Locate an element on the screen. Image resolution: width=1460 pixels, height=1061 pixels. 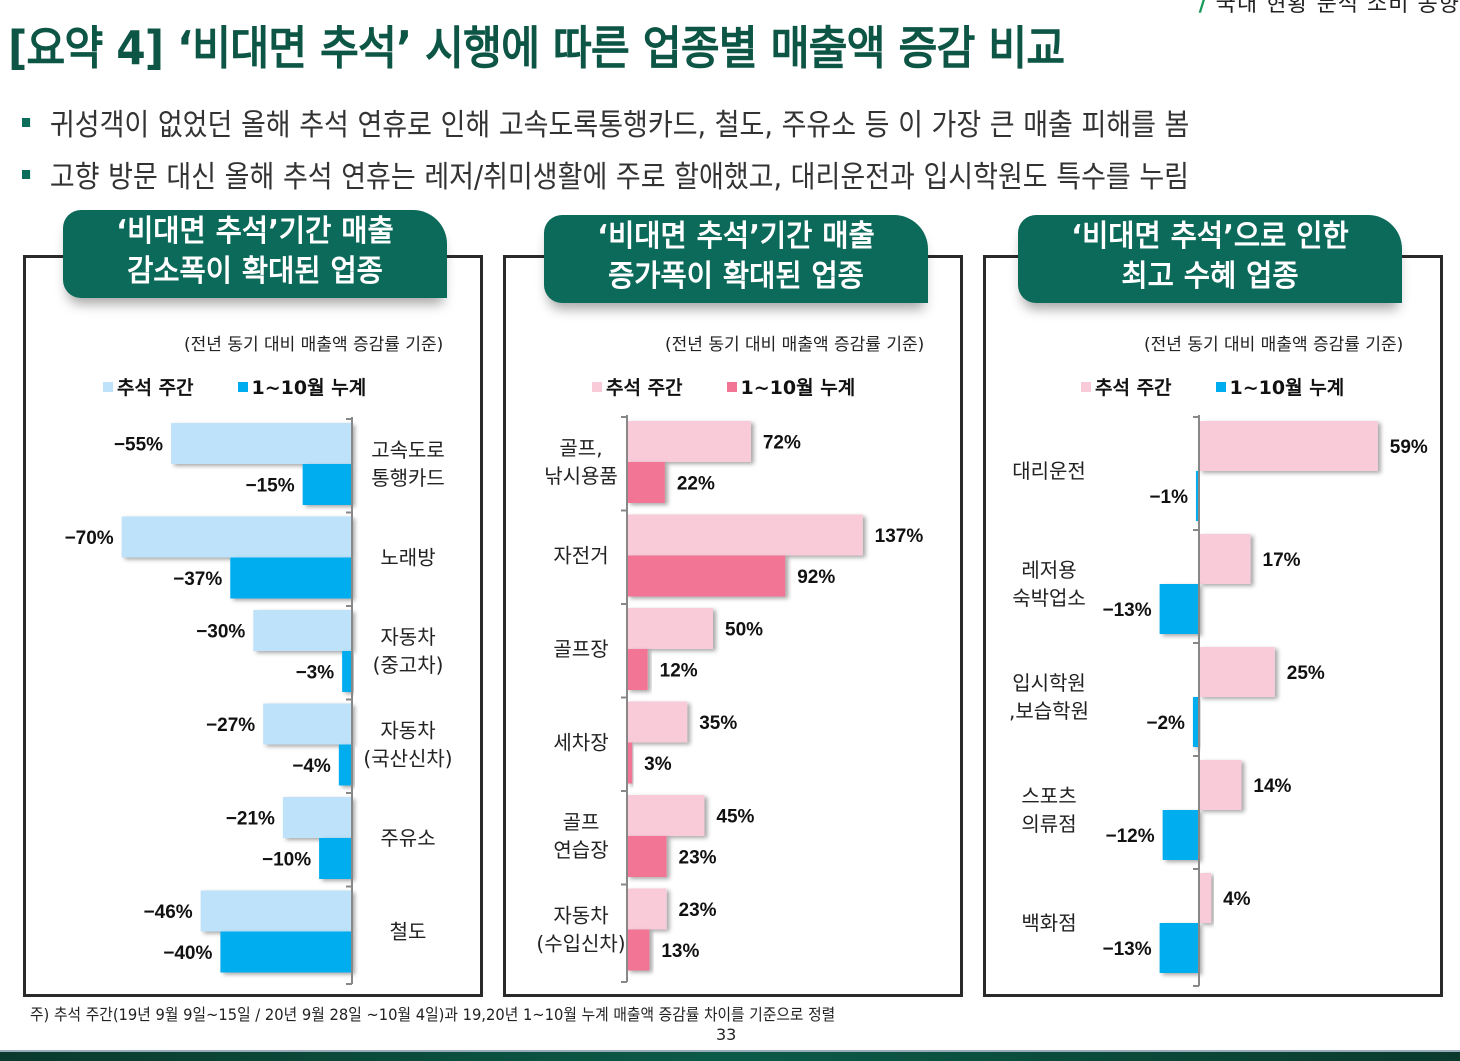
category-label: 낚시용품 is located at coordinates (581, 476).